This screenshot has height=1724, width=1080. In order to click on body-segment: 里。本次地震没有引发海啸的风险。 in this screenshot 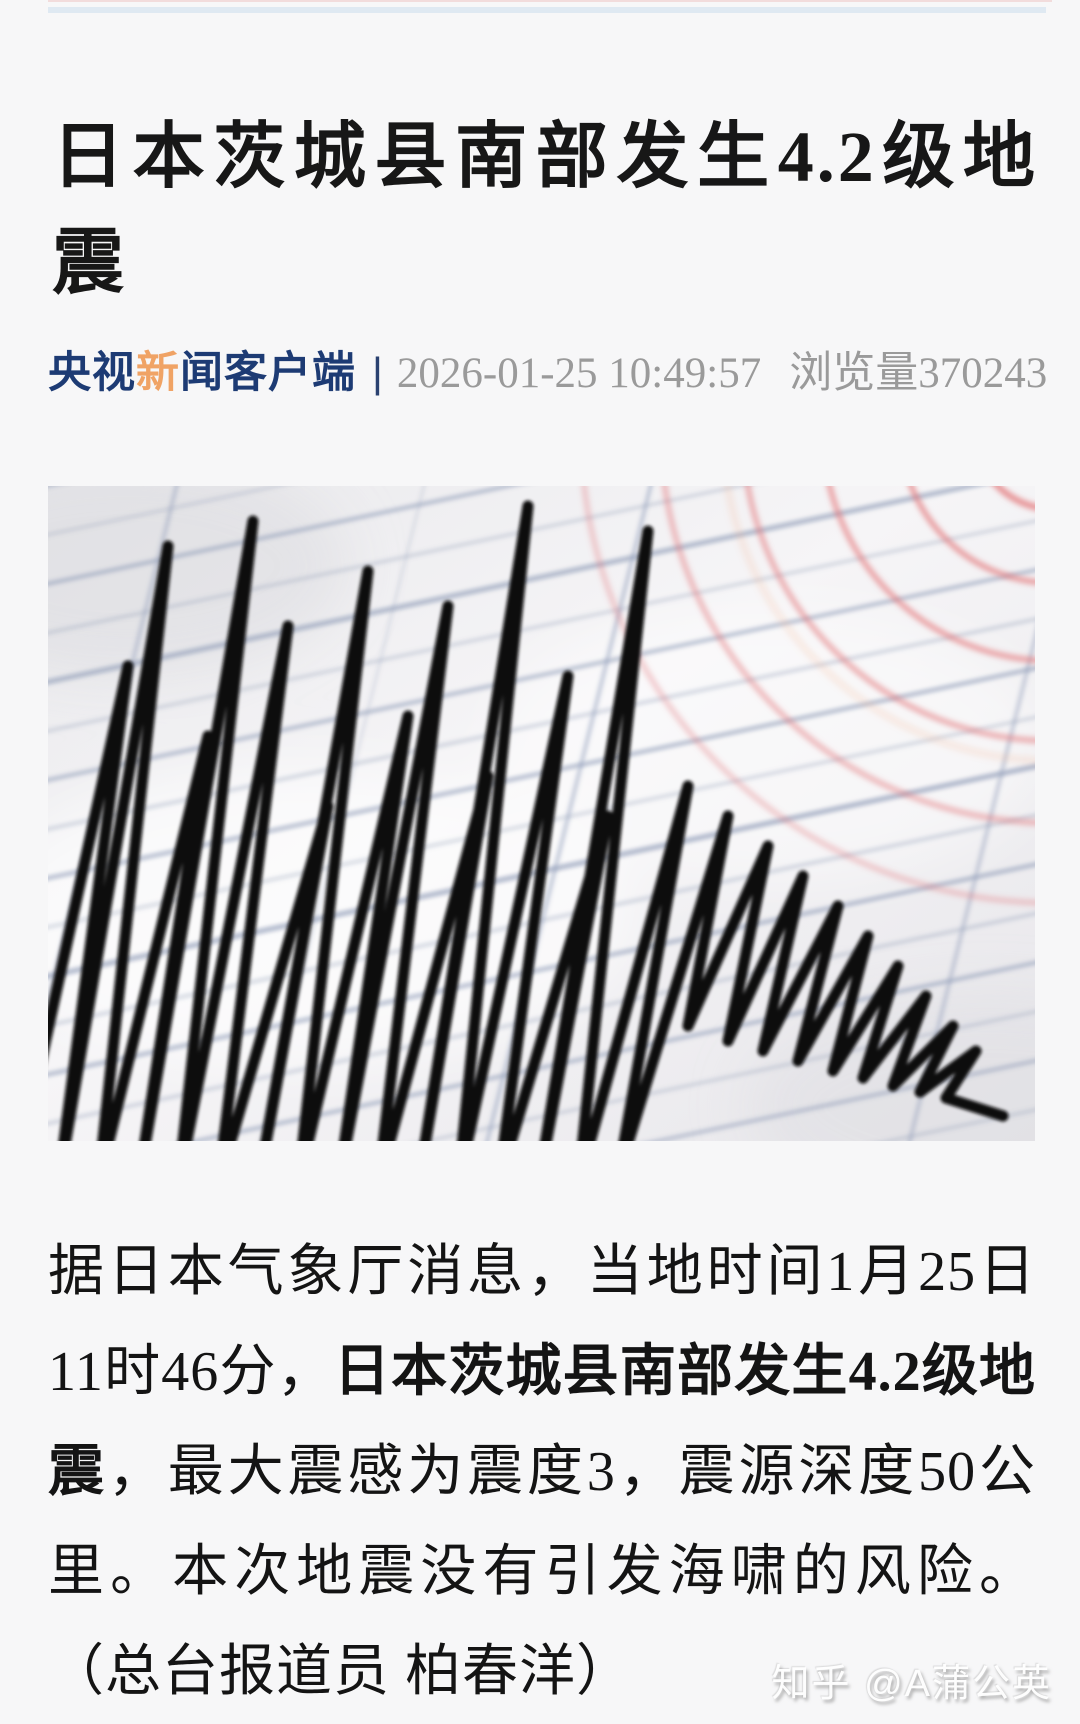, I will do `click(542, 1572)`.